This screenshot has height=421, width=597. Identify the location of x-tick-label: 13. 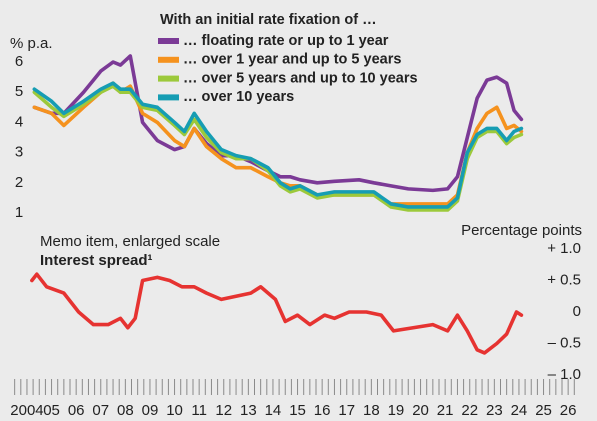
(248, 410).